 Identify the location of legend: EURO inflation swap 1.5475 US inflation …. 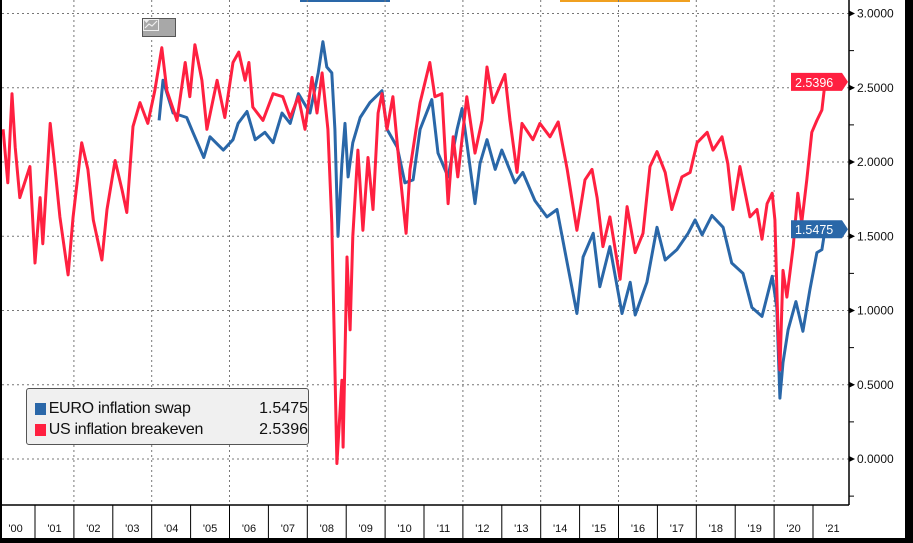
(167, 416).